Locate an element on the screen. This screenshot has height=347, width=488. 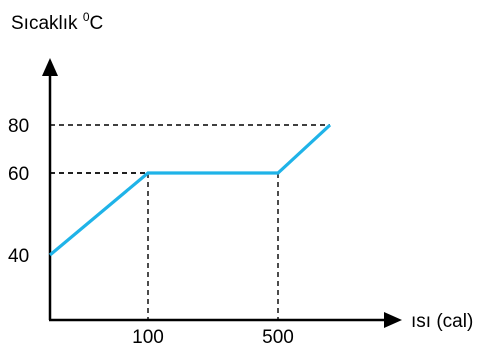
y-tick-80: 80 is located at coordinates (18, 126).